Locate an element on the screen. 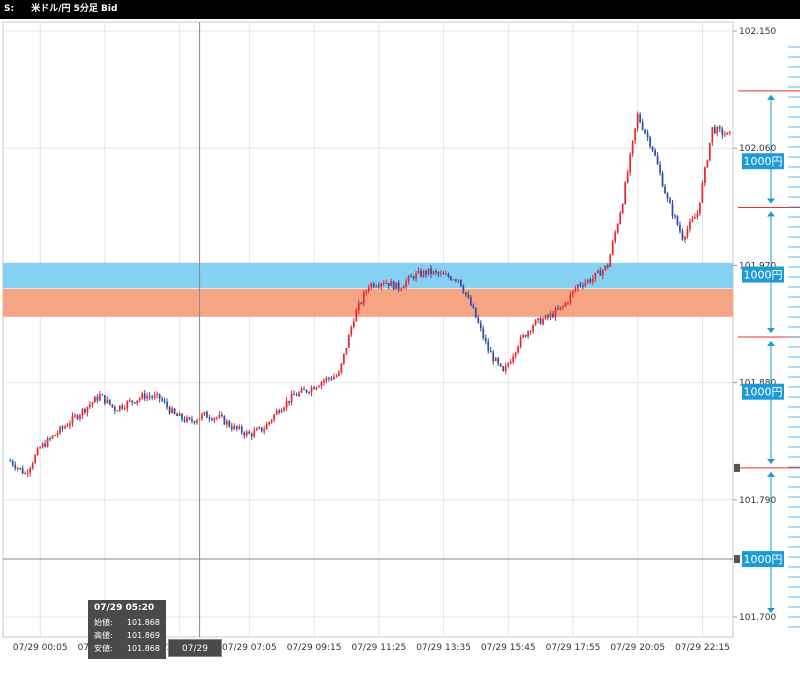  tooltip-row-high: 高値: 101.869 is located at coordinates (127, 635).